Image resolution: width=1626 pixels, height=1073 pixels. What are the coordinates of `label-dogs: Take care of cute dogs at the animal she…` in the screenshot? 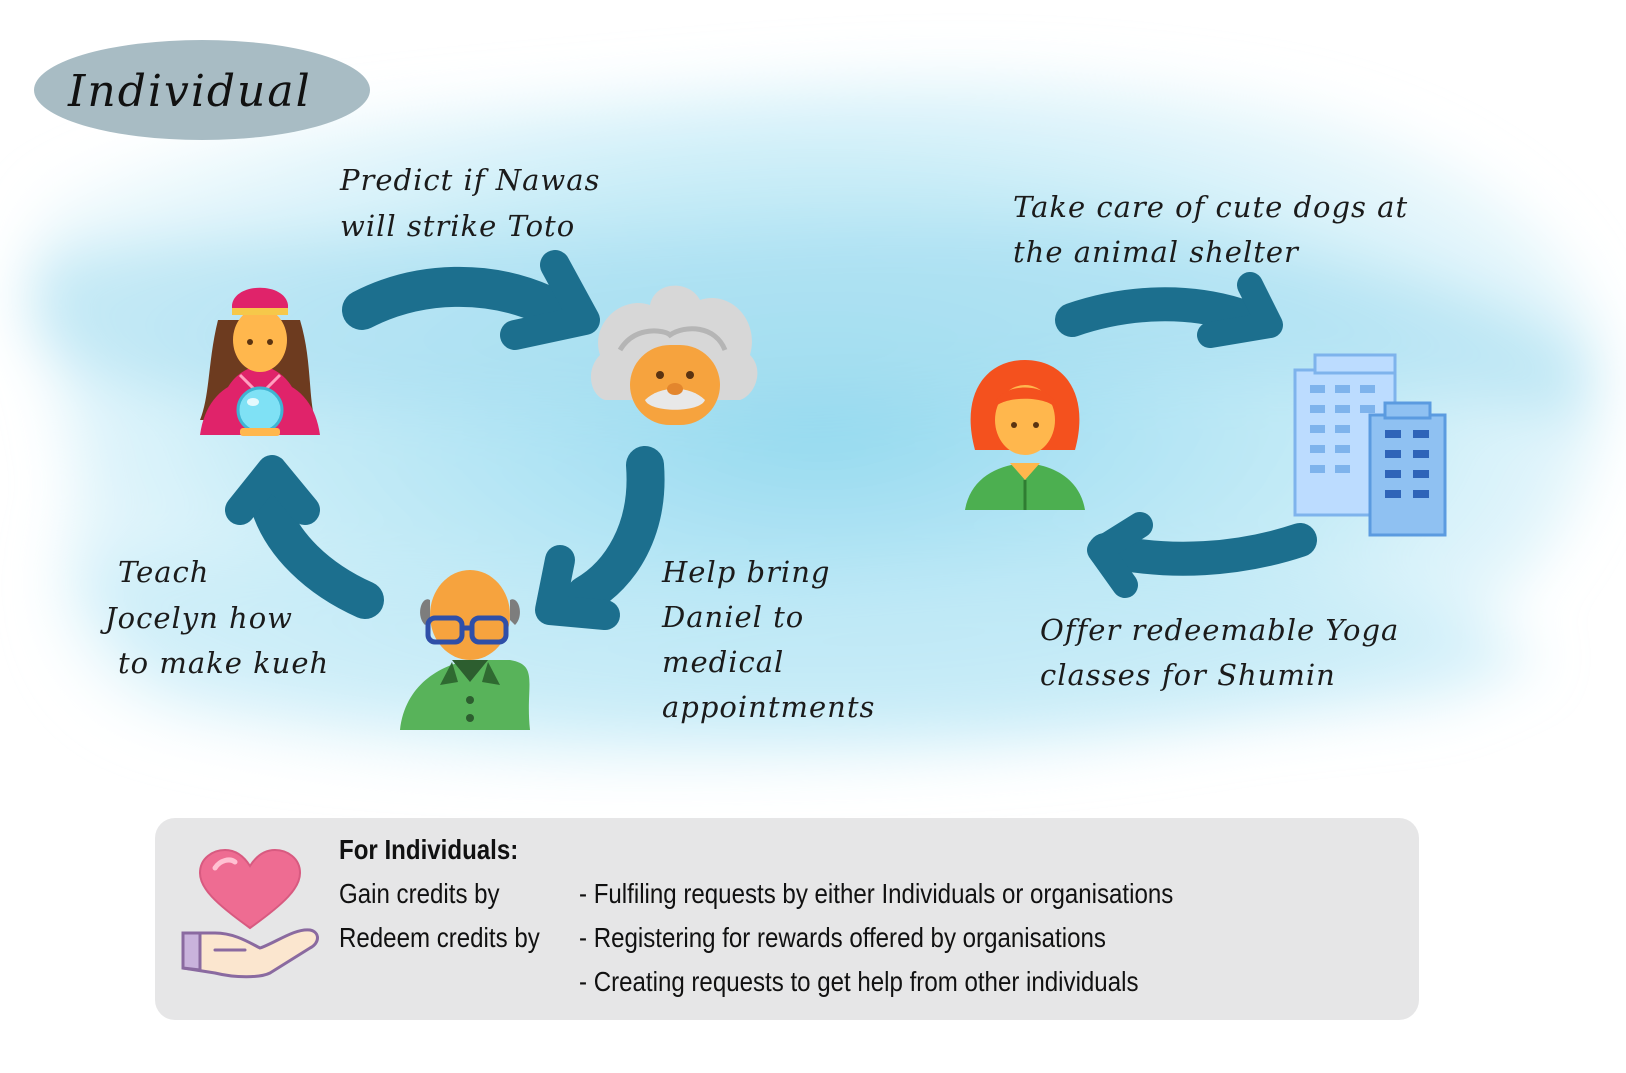 It's located at (1210, 229).